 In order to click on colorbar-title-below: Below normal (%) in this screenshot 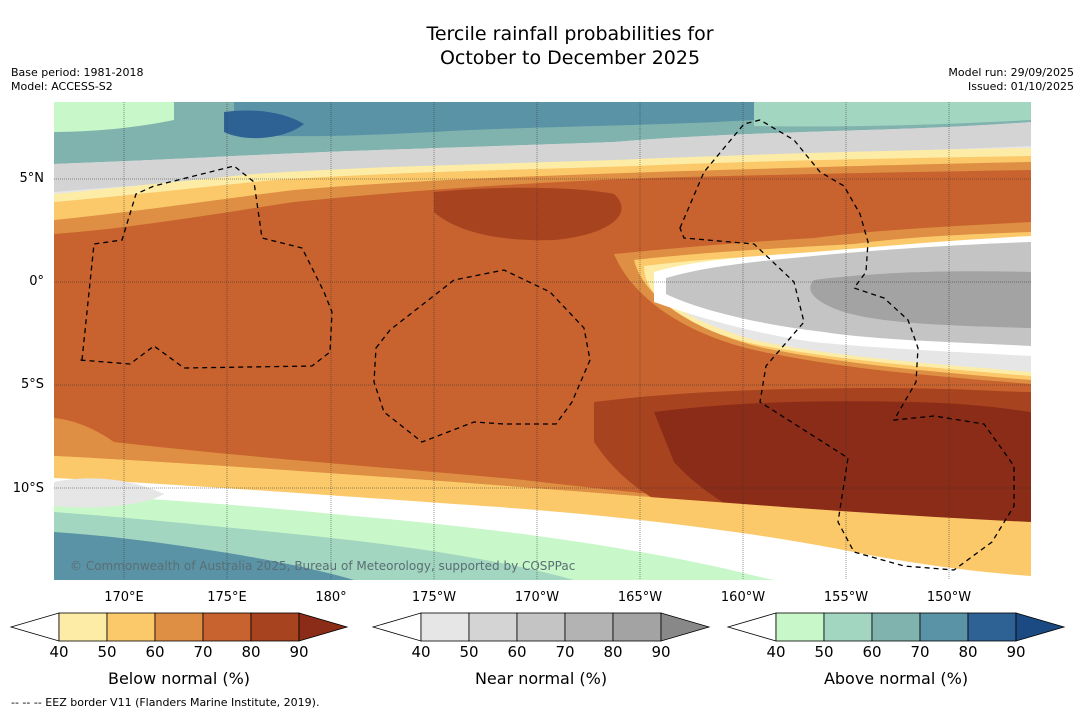, I will do `click(179, 678)`.